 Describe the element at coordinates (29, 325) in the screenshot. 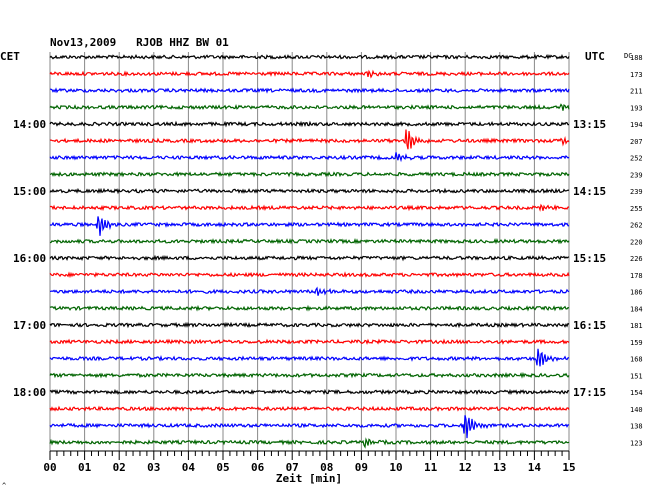

I see `left-hour-label: 17:00` at that location.